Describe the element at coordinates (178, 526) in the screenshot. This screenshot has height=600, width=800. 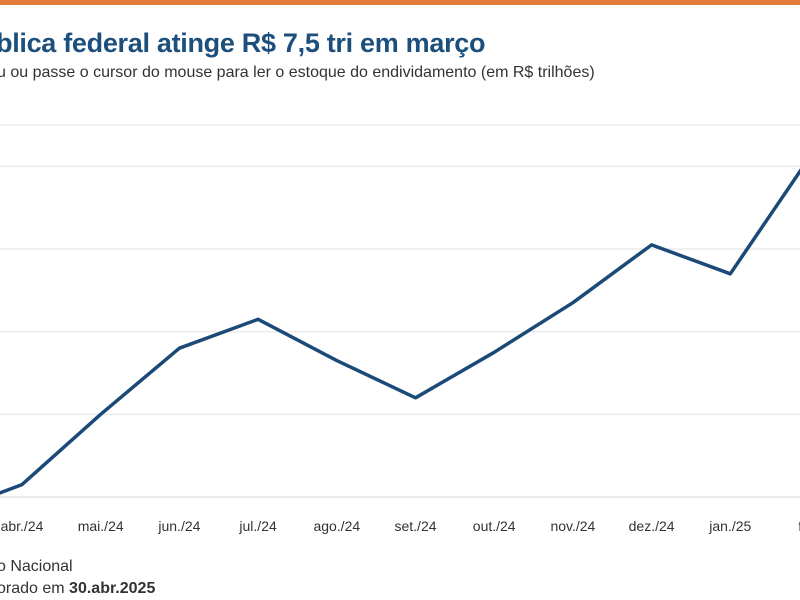
I see `x-tick-label: jun./24` at that location.